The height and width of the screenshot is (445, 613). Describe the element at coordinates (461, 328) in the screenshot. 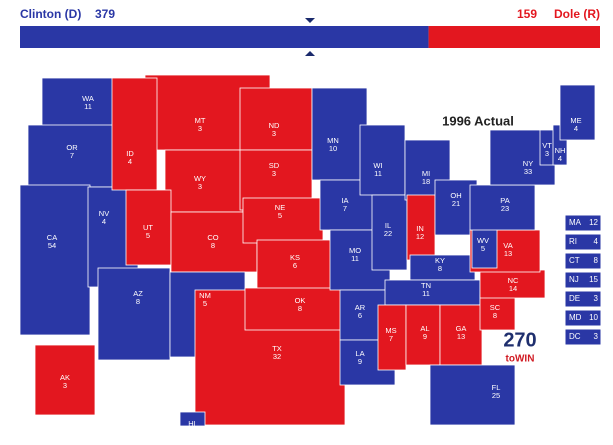

I see `state-abbr: GA` at that location.